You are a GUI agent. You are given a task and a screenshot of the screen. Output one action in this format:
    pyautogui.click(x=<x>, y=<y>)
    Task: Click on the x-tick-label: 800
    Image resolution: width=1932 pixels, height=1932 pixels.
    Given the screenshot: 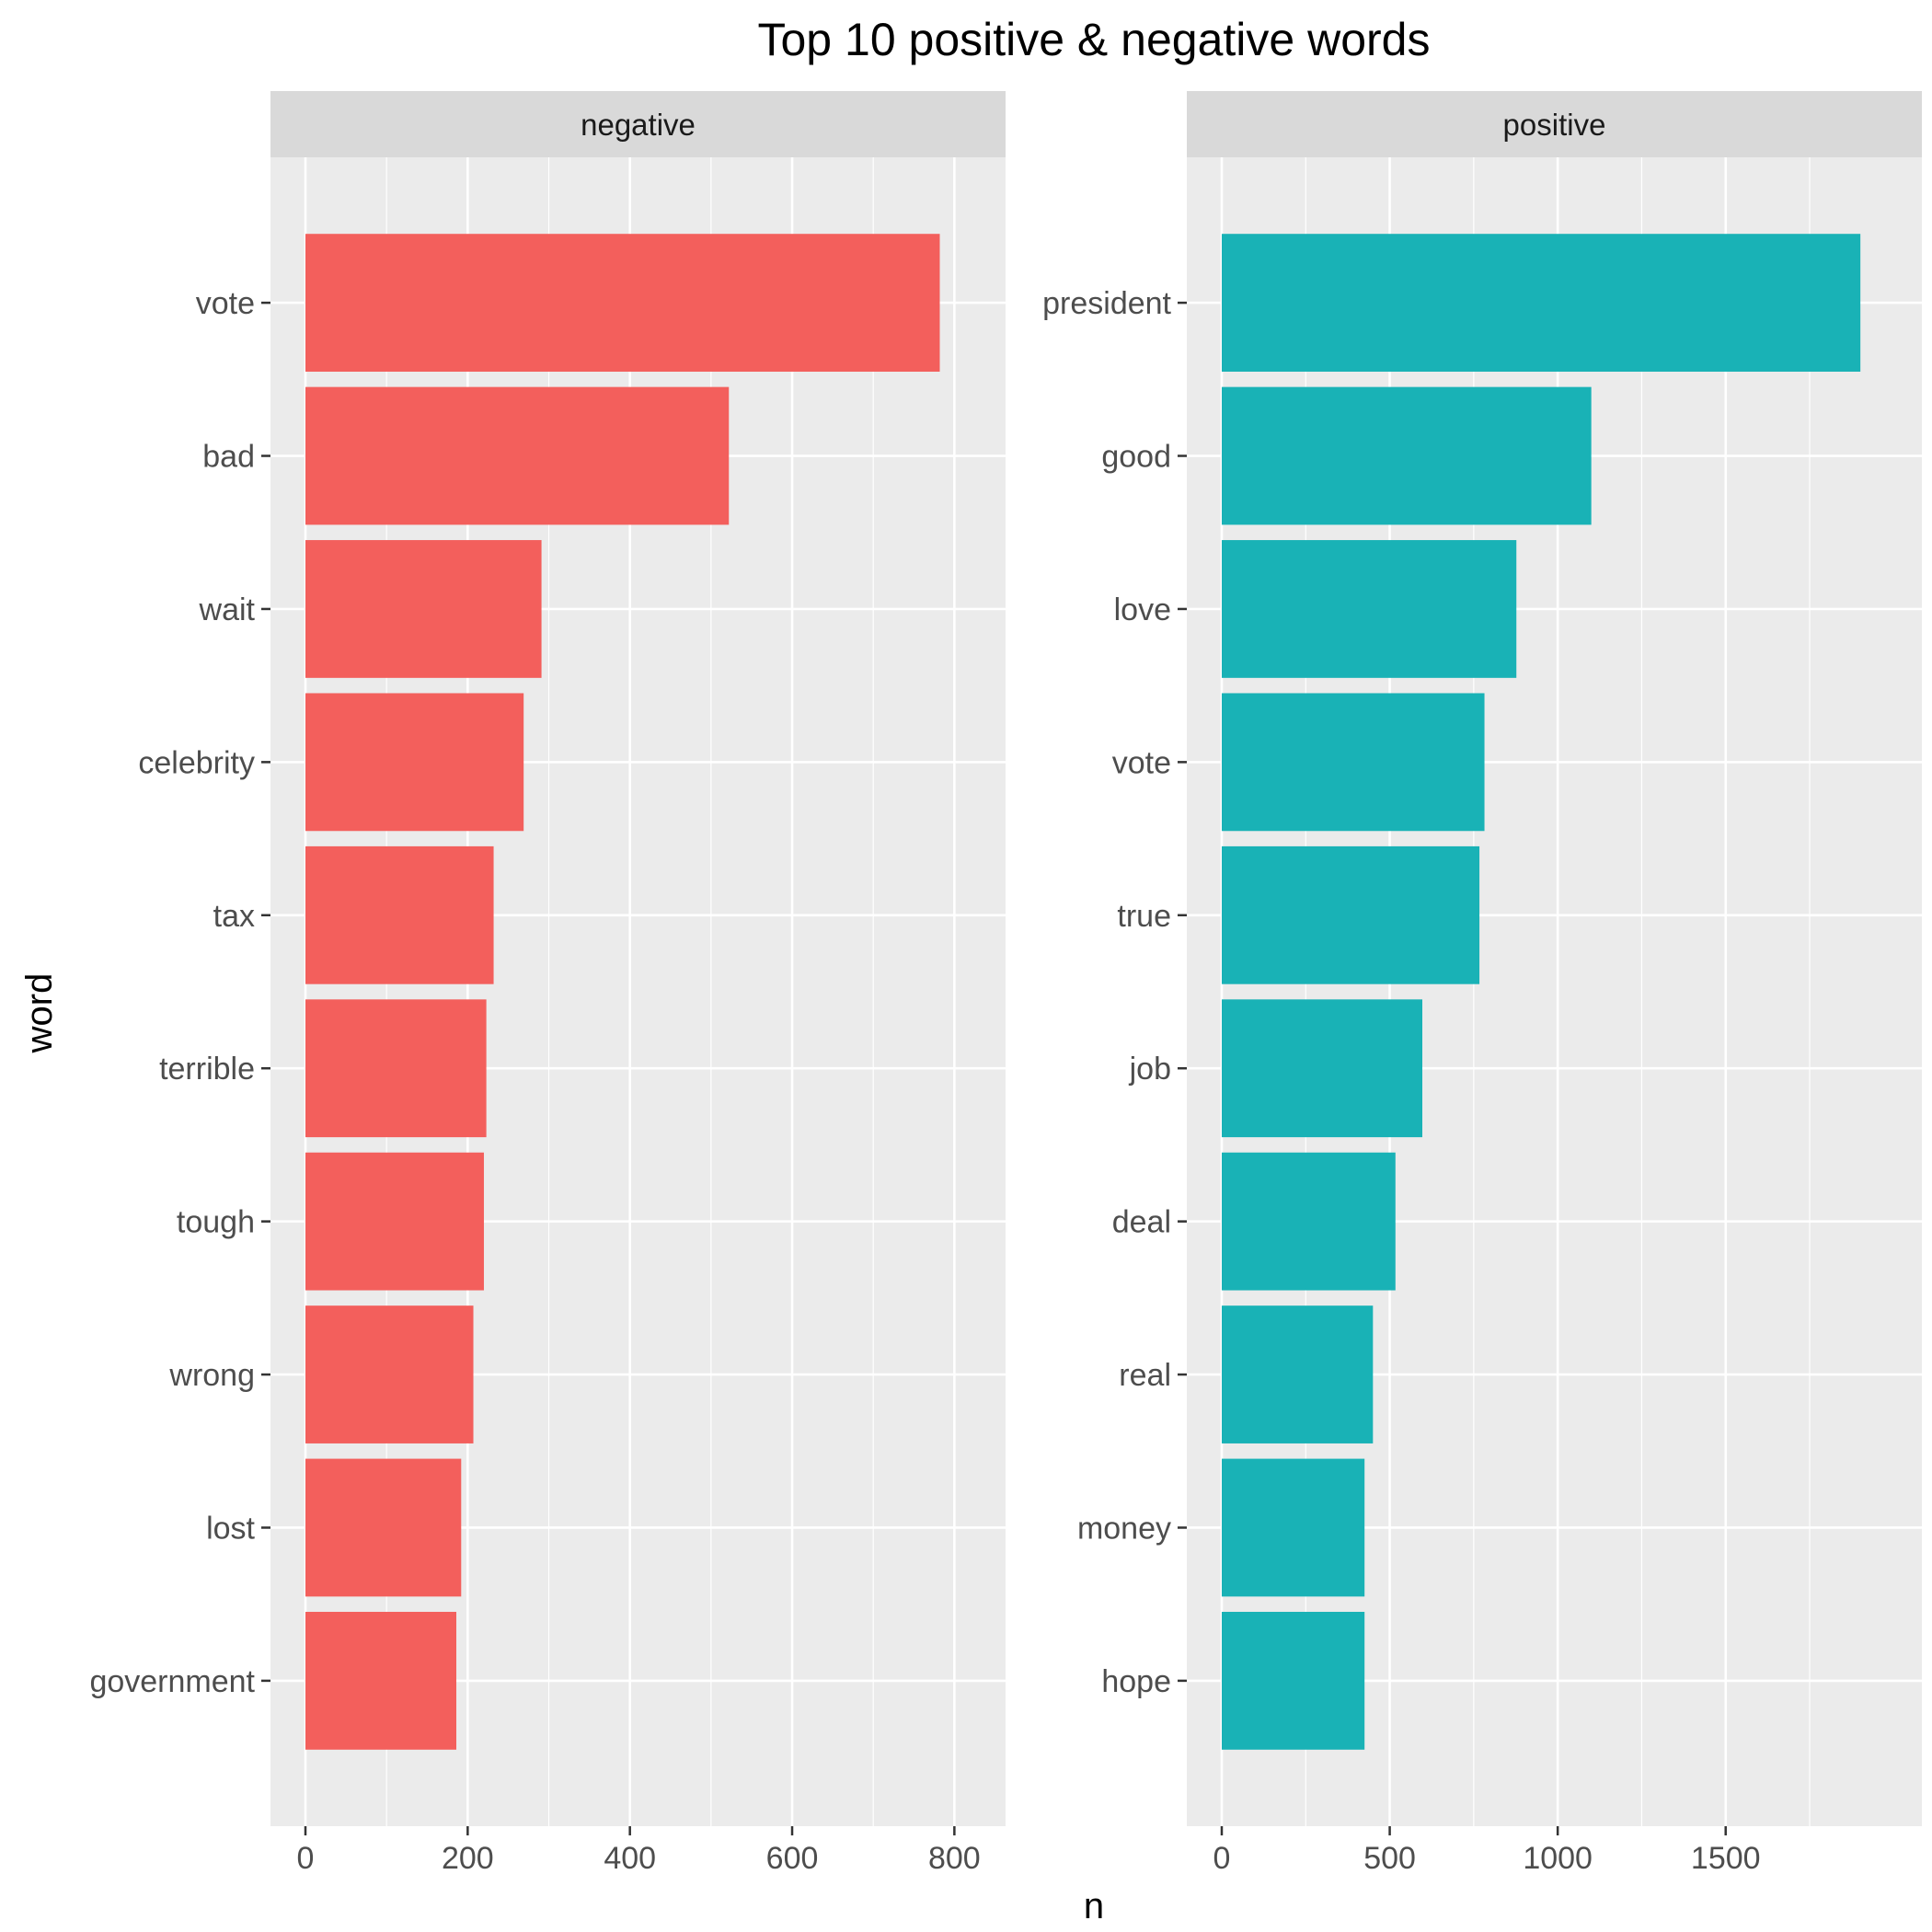 What is the action you would take?
    pyautogui.click(x=954, y=1858)
    